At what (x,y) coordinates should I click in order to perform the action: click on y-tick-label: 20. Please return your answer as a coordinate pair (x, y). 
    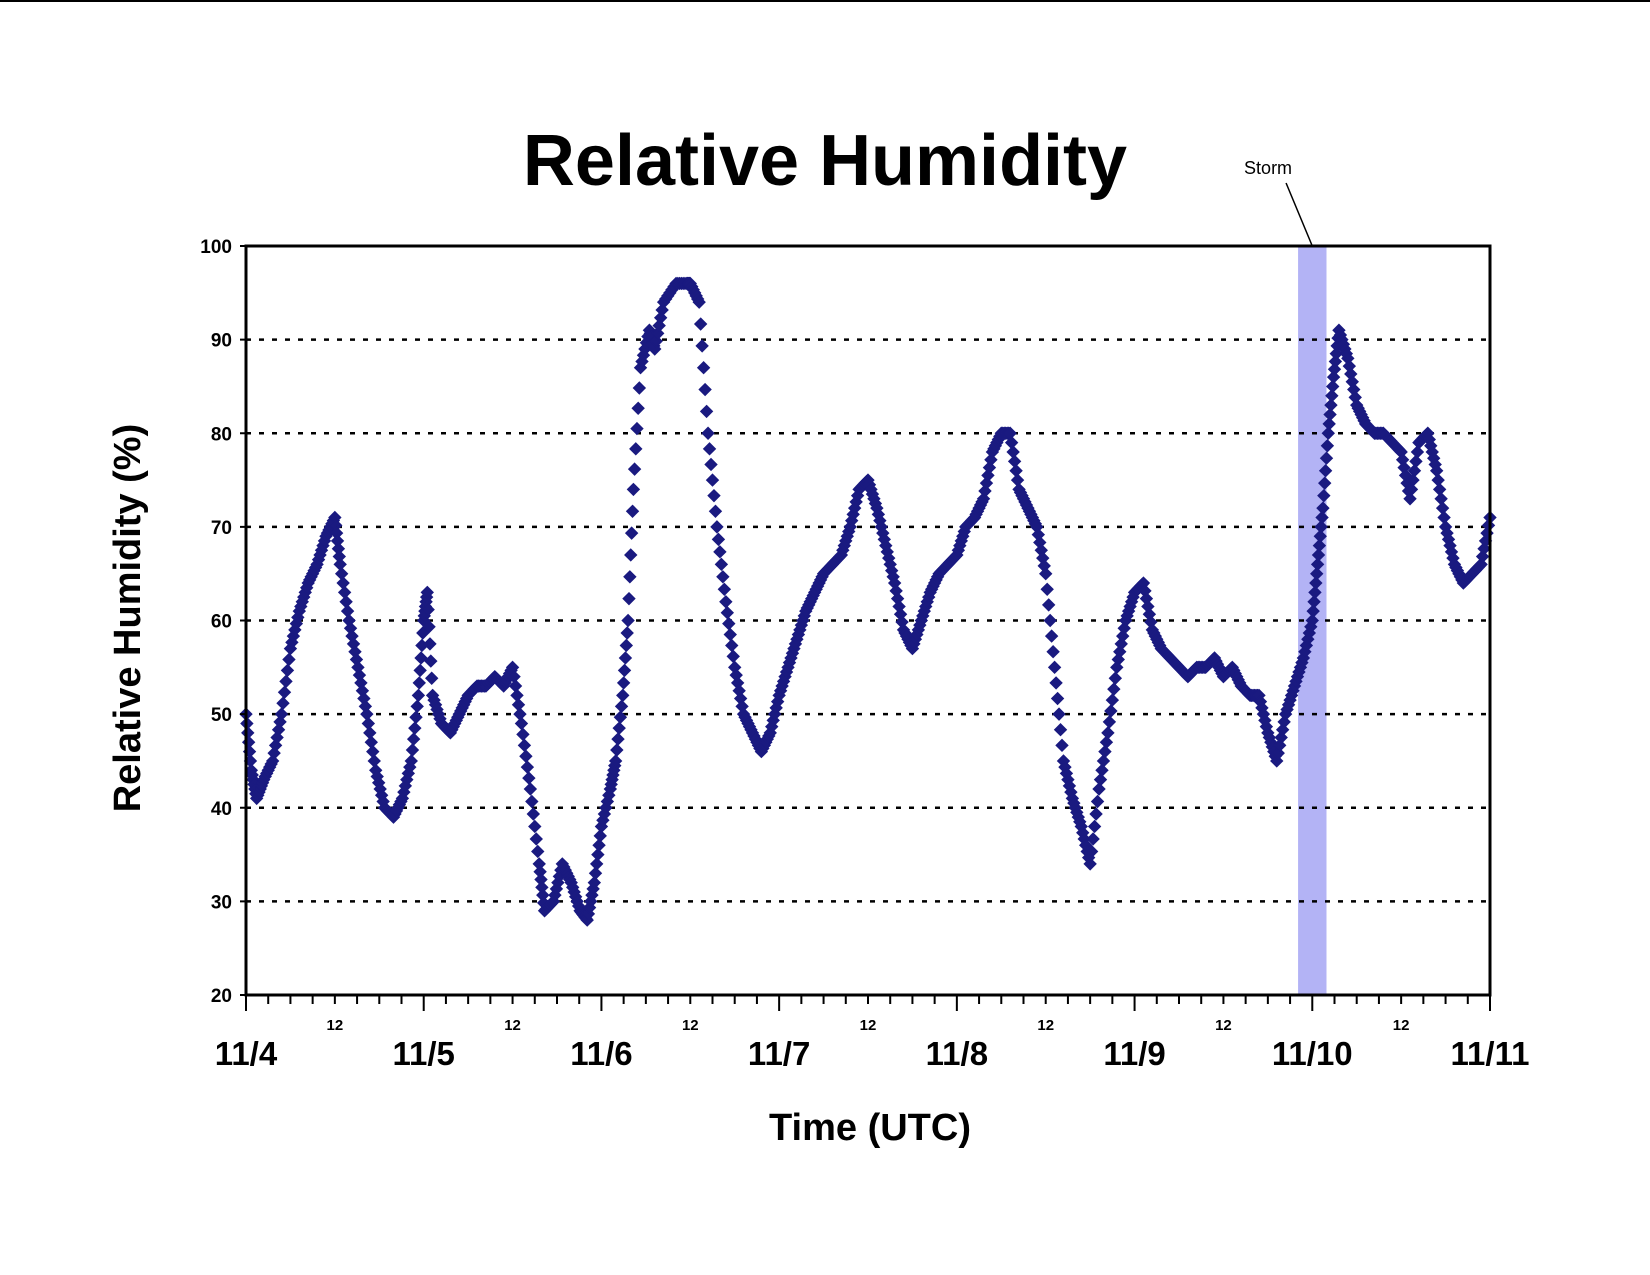
    Looking at the image, I should click on (221, 996).